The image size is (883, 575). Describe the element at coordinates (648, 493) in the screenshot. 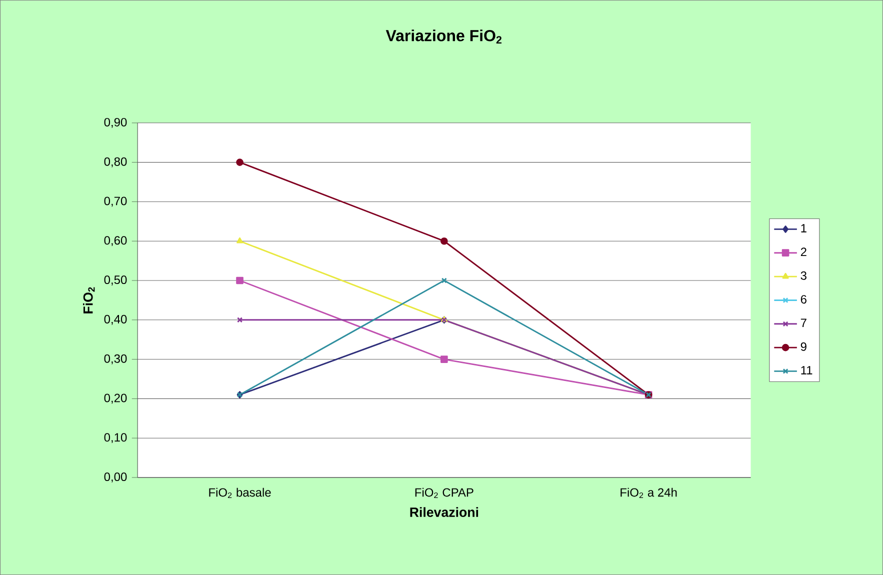

I see `x-tick-label: FiO$_{2}$ a 24h` at that location.